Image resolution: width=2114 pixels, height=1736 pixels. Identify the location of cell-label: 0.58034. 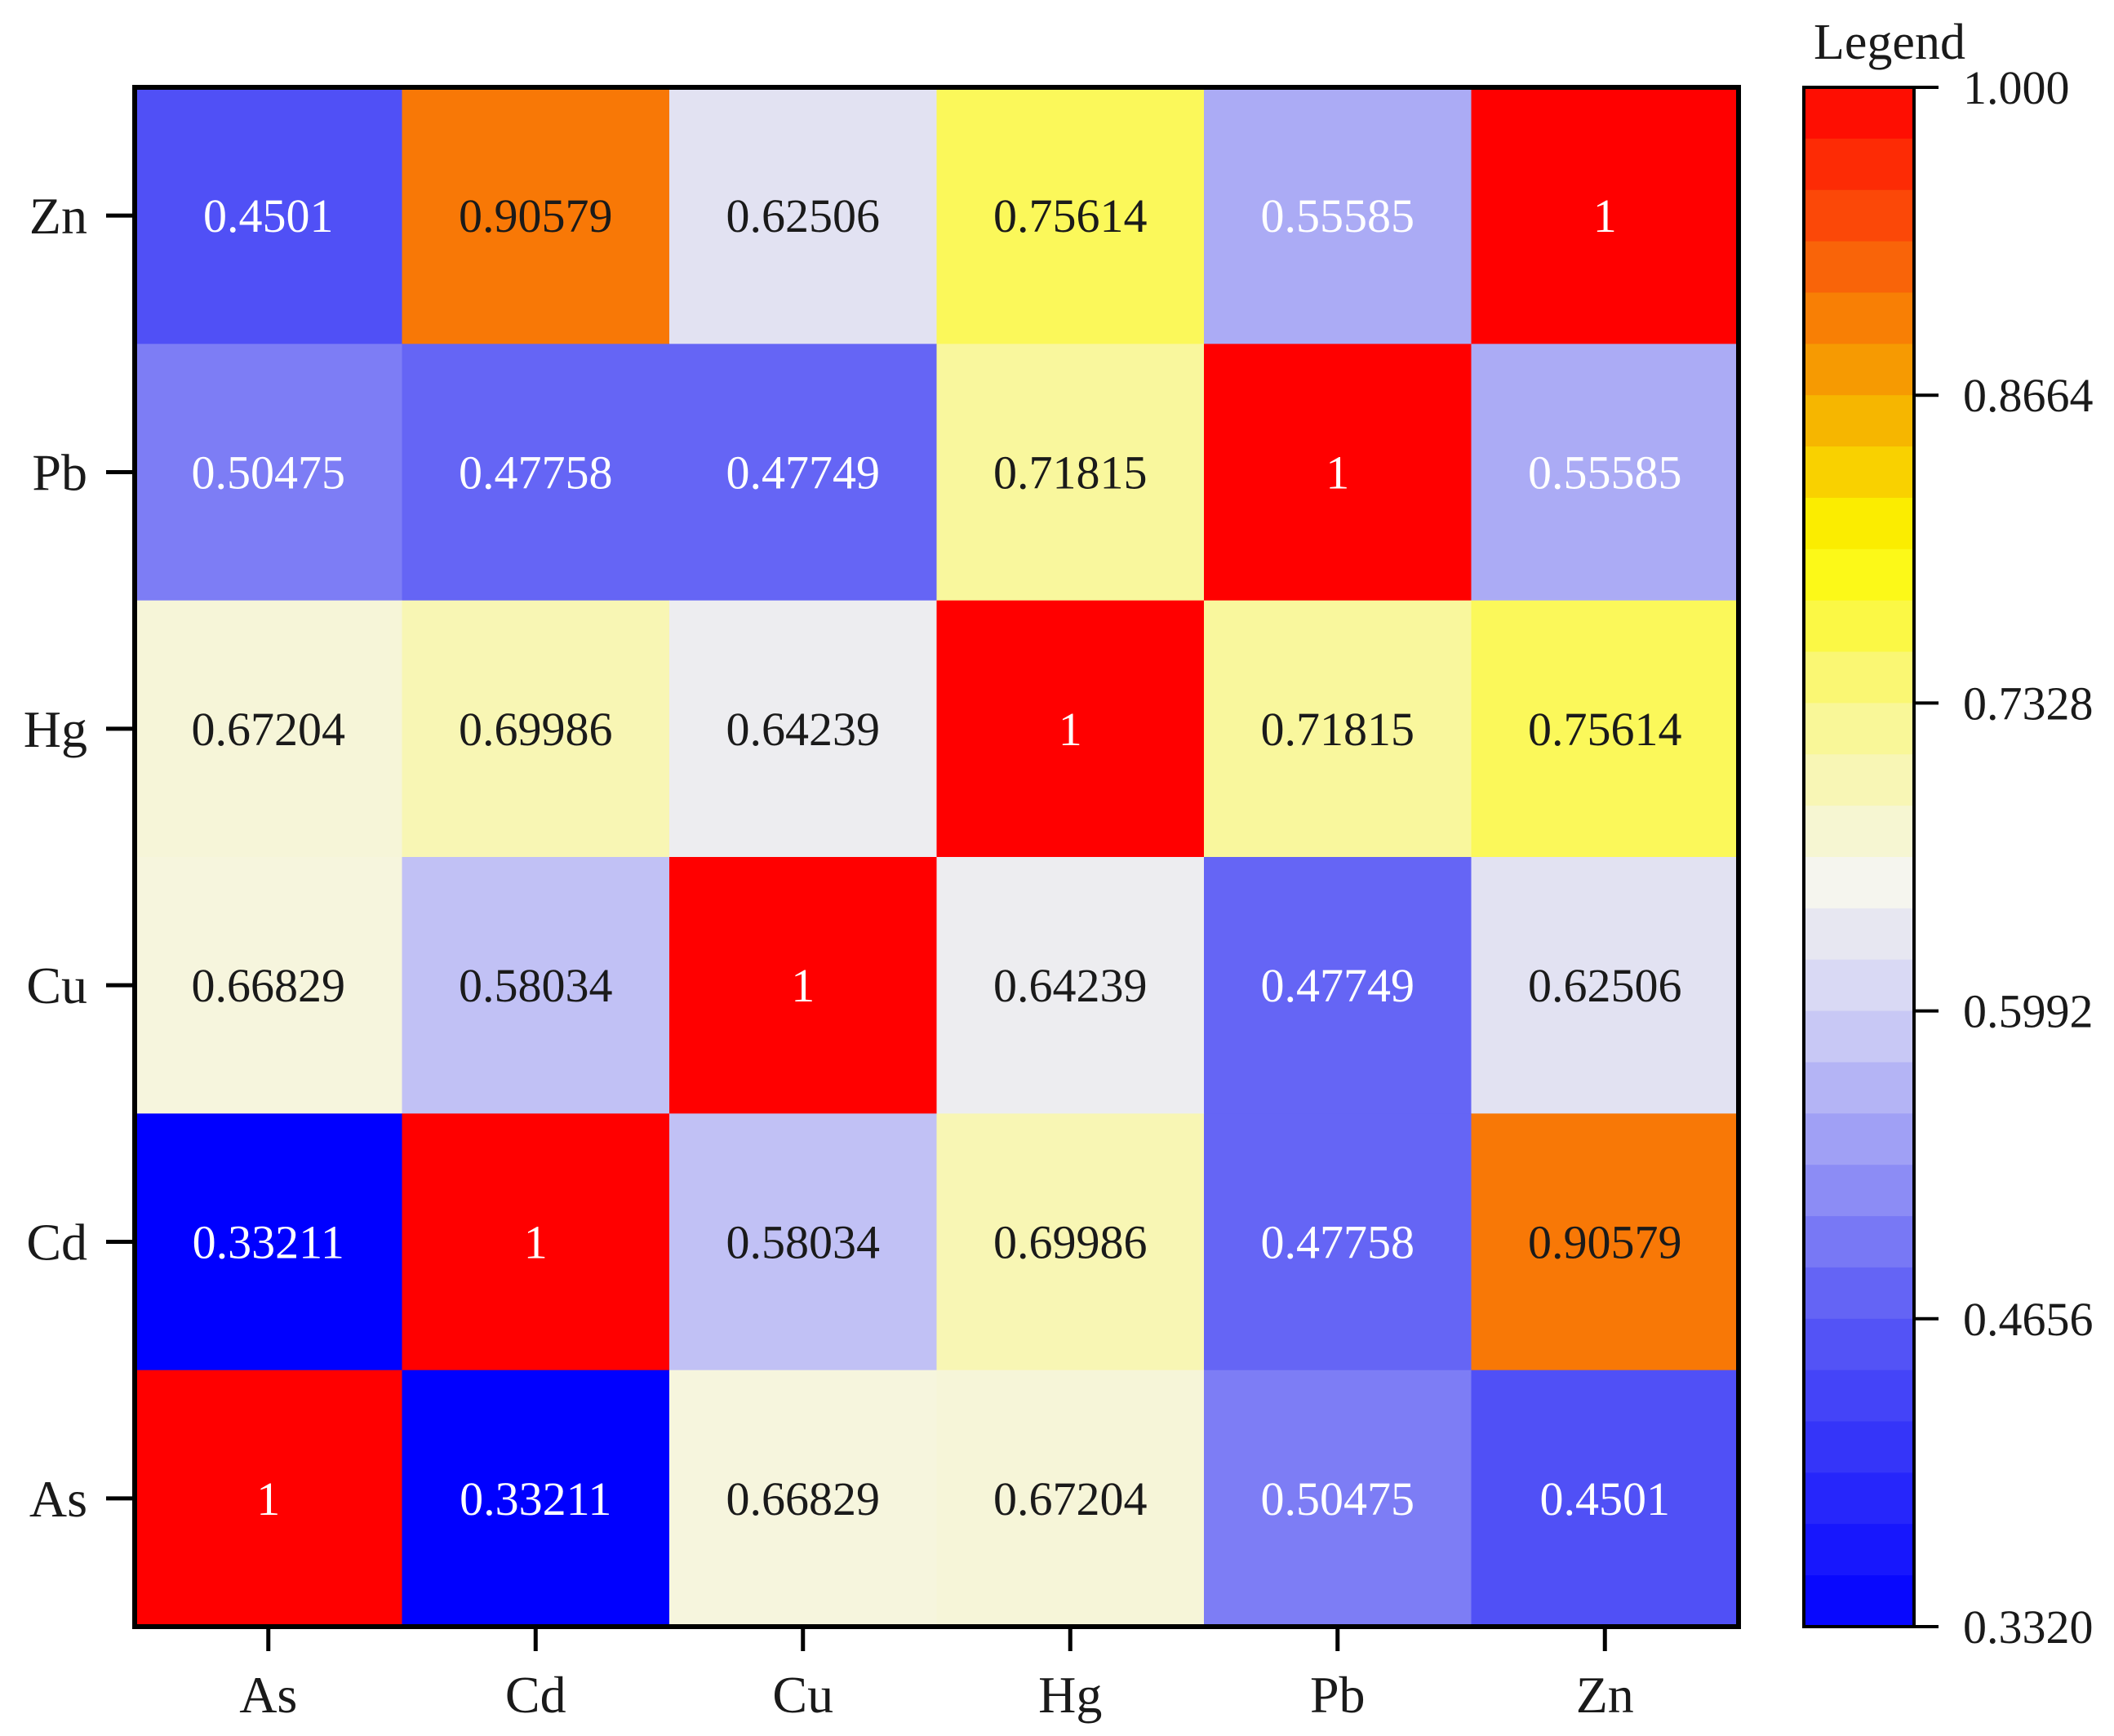
(803, 1242).